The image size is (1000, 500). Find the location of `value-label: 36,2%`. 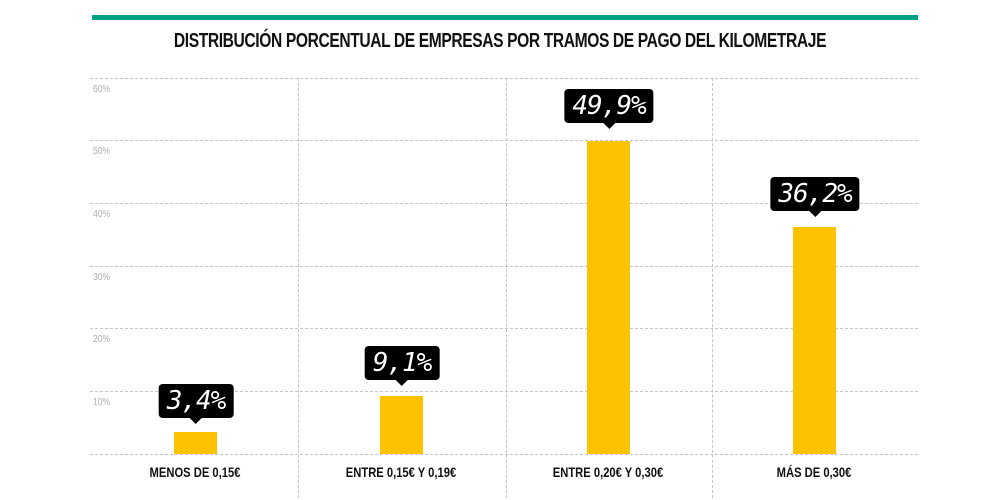

value-label: 36,2% is located at coordinates (815, 197).